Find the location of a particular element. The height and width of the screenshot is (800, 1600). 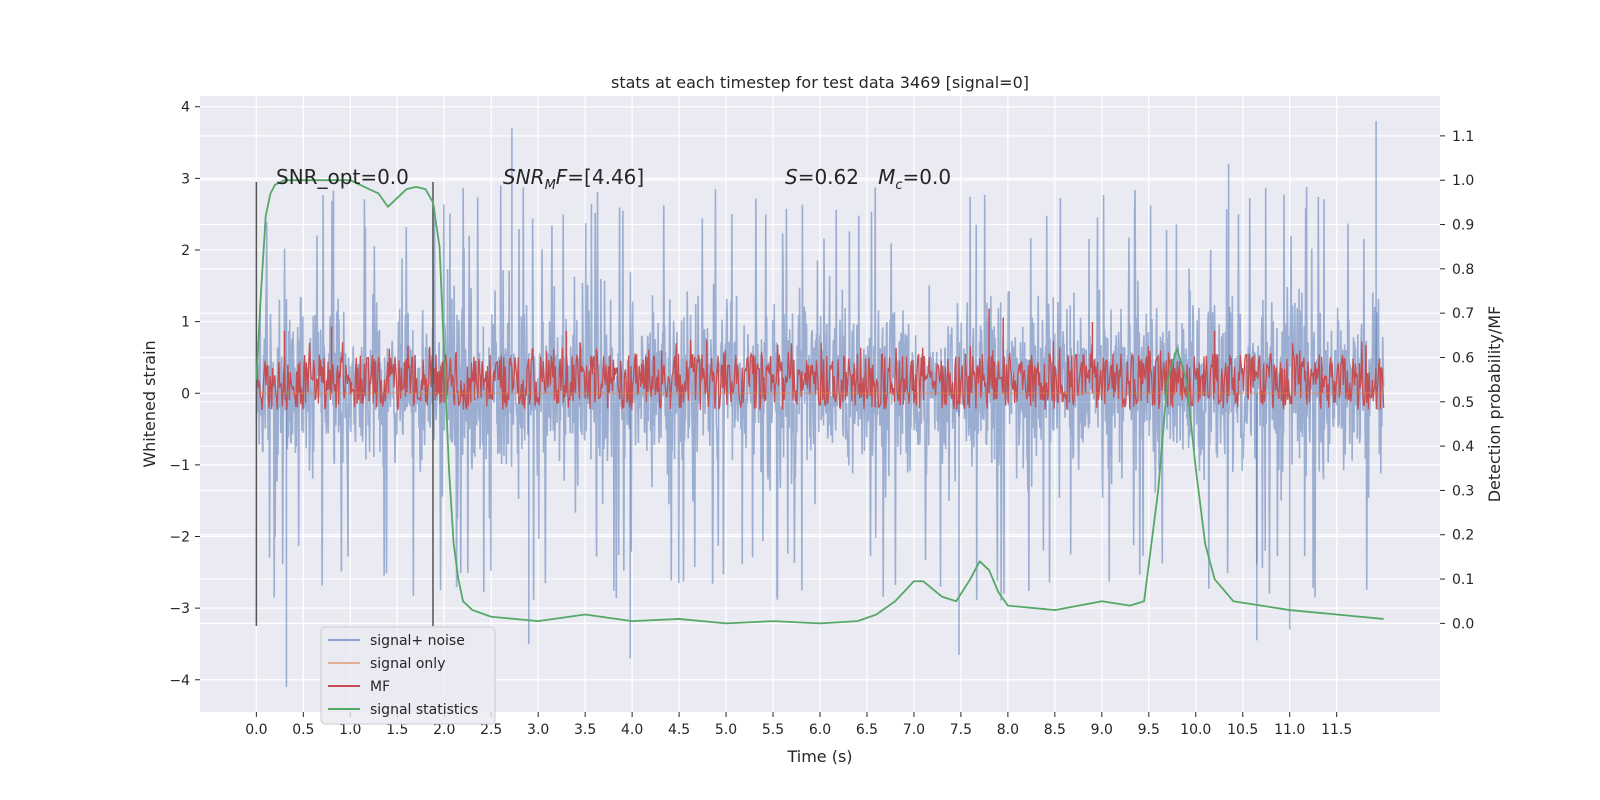

right-y-axis-label: Detection probability/MF is located at coordinates (1494, 404).